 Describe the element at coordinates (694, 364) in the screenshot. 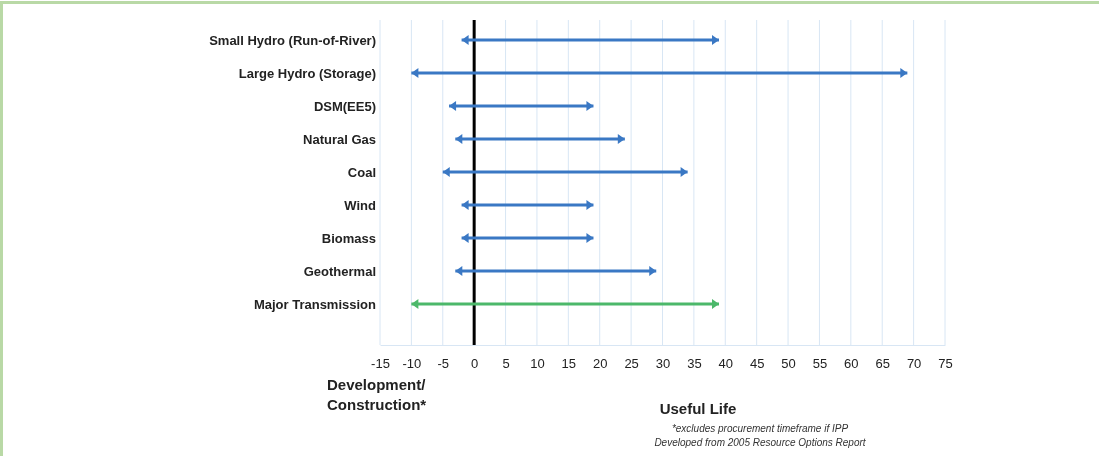

I see `x-tick-label: 35` at that location.